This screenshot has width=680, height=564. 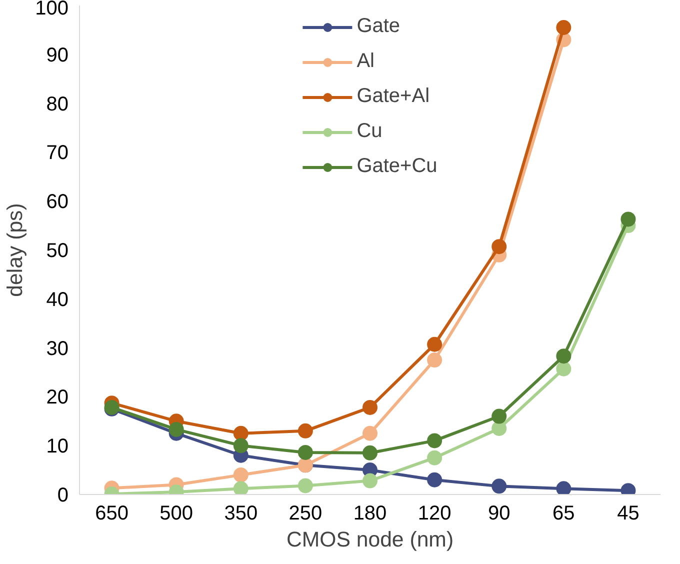 I want to click on x-tick-label: 250, so click(x=305, y=513).